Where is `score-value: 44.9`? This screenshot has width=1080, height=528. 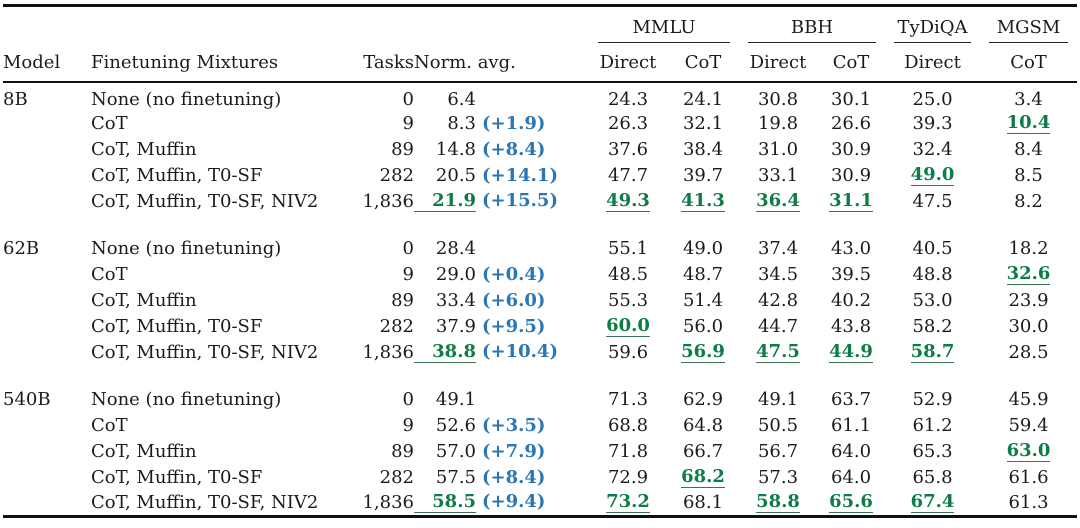 score-value: 44.9 is located at coordinates (851, 352).